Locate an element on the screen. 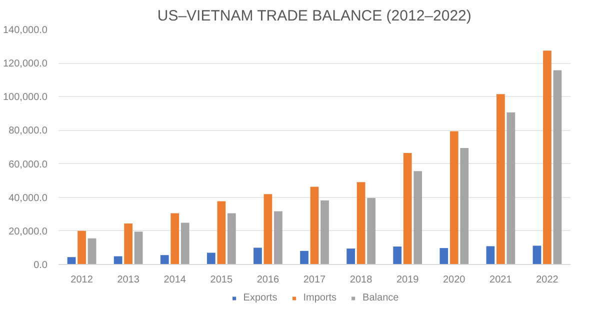 Image resolution: width=602 pixels, height=320 pixels. x-tick-label: 2018 is located at coordinates (361, 280).